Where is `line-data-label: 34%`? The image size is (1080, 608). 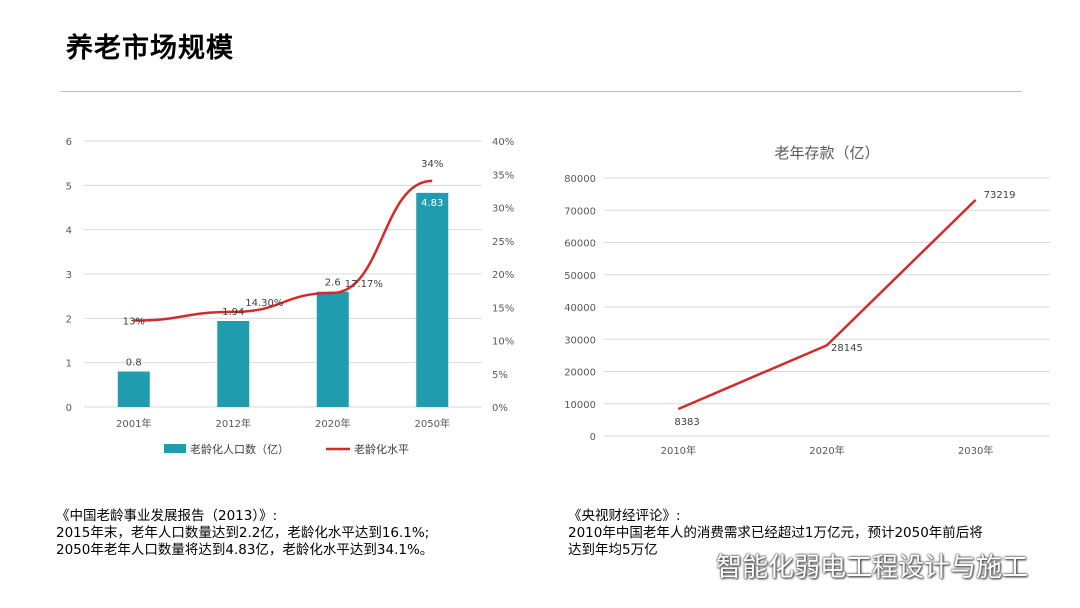 line-data-label: 34% is located at coordinates (432, 164).